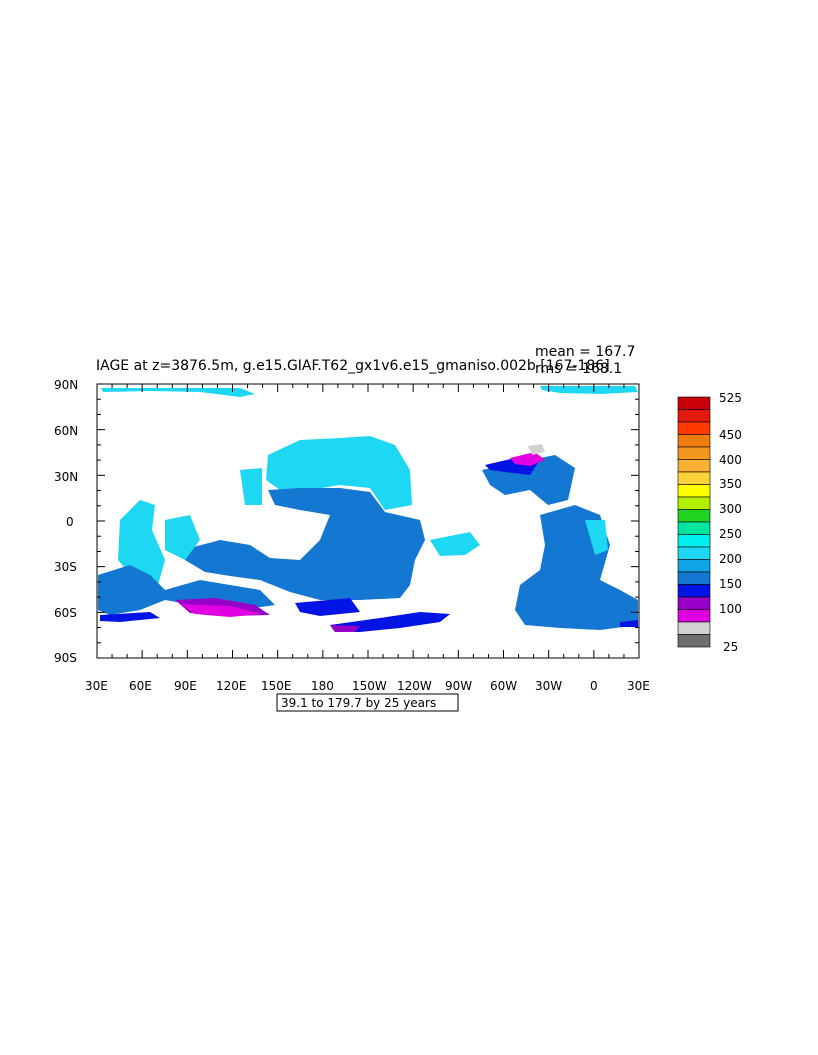 This screenshot has height=1055, width=818. I want to click on x-tick-label: 30W, so click(548, 686).